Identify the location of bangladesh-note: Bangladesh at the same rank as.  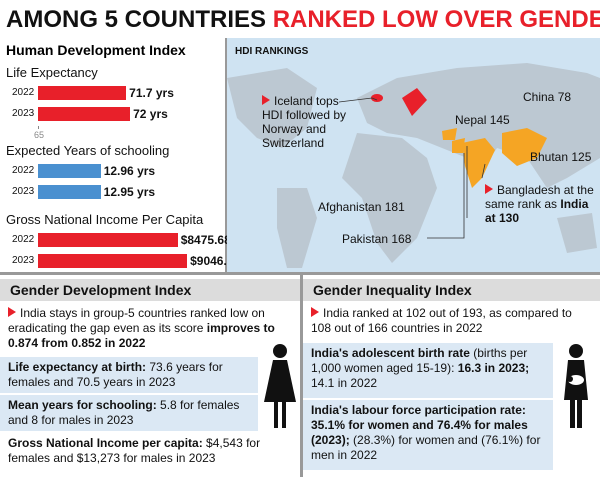
(539, 197).